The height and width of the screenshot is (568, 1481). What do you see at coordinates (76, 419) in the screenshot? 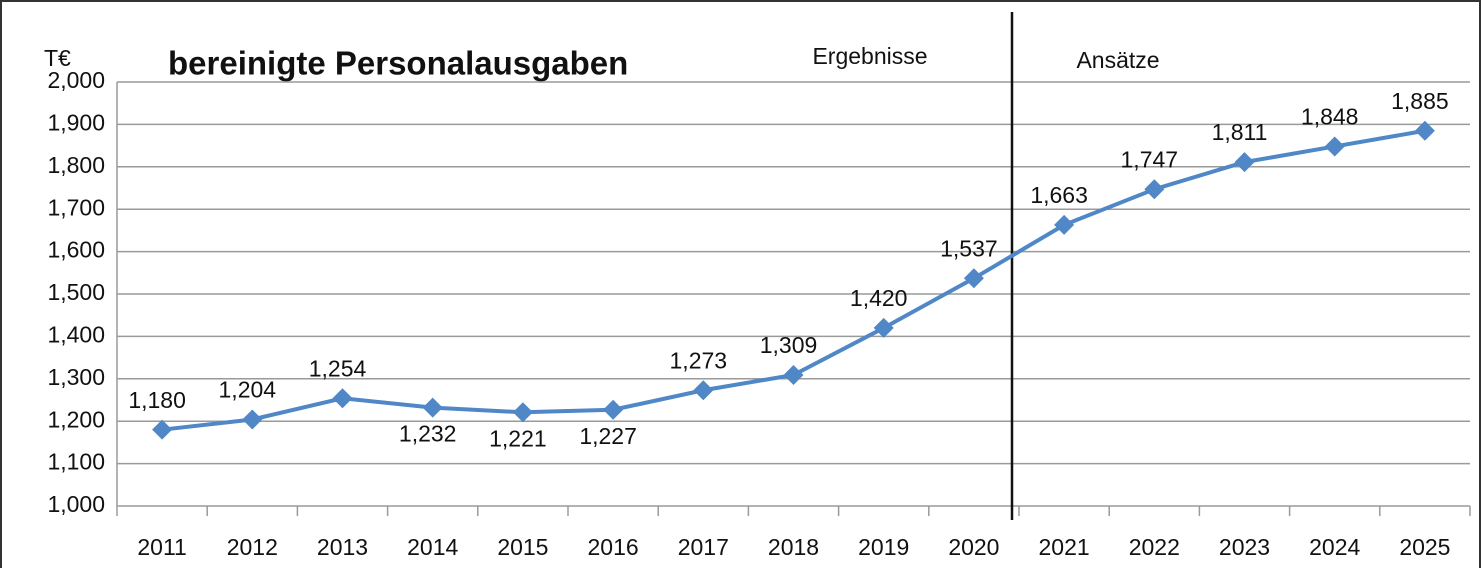
I see `y-tick-label: 1,200` at bounding box center [76, 419].